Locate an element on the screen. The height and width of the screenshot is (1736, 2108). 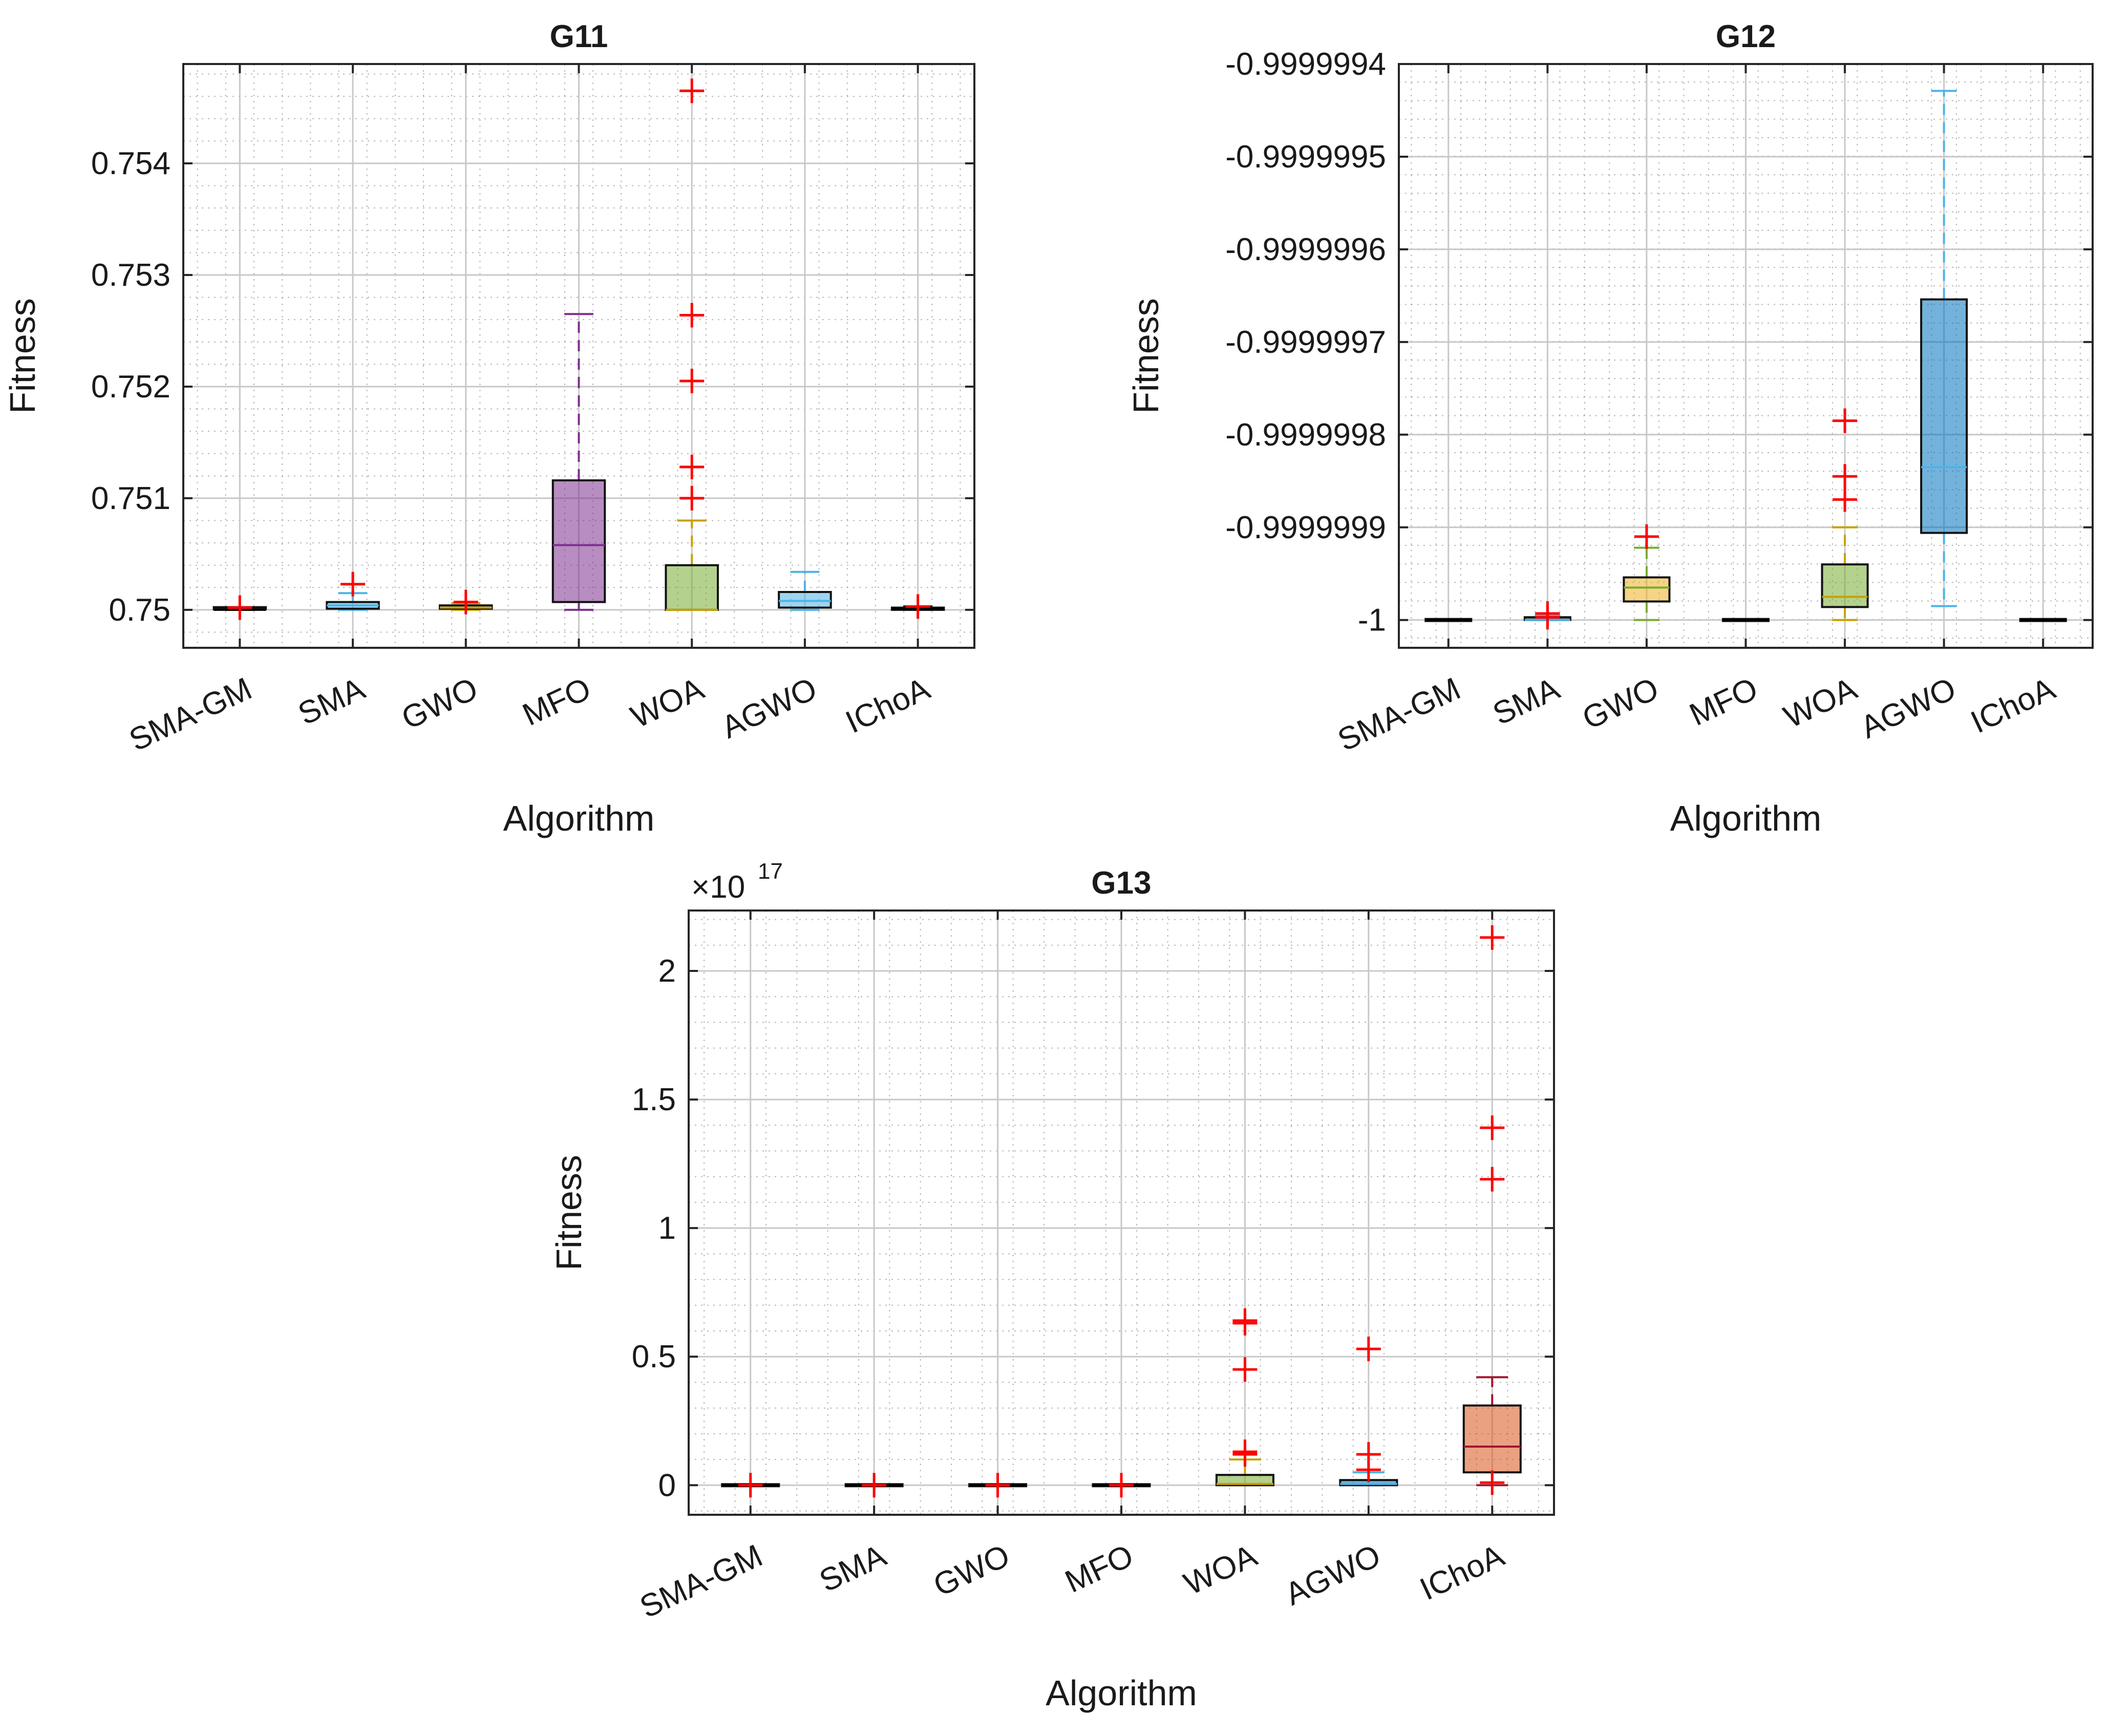
chart-title: G11 is located at coordinates (579, 37).